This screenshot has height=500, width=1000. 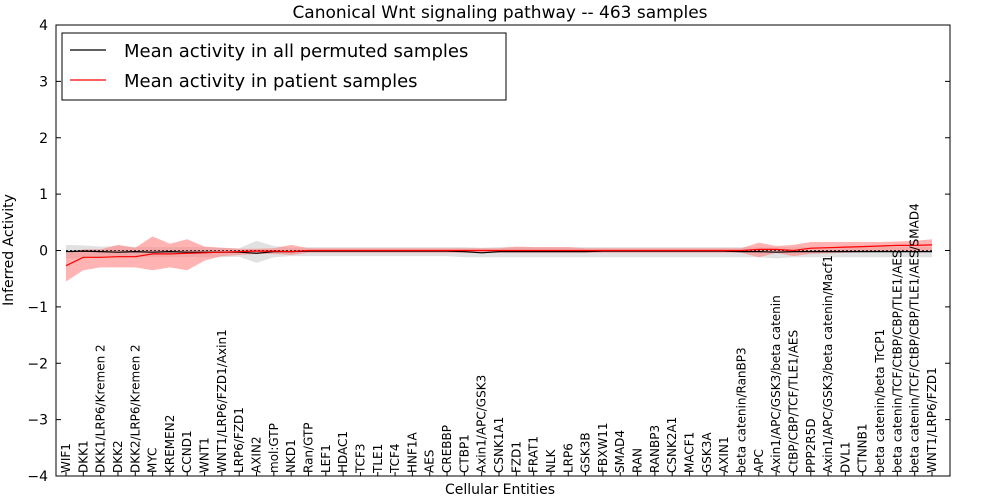 What do you see at coordinates (690, 452) in the screenshot?
I see `x-tick-label: MACF1` at bounding box center [690, 452].